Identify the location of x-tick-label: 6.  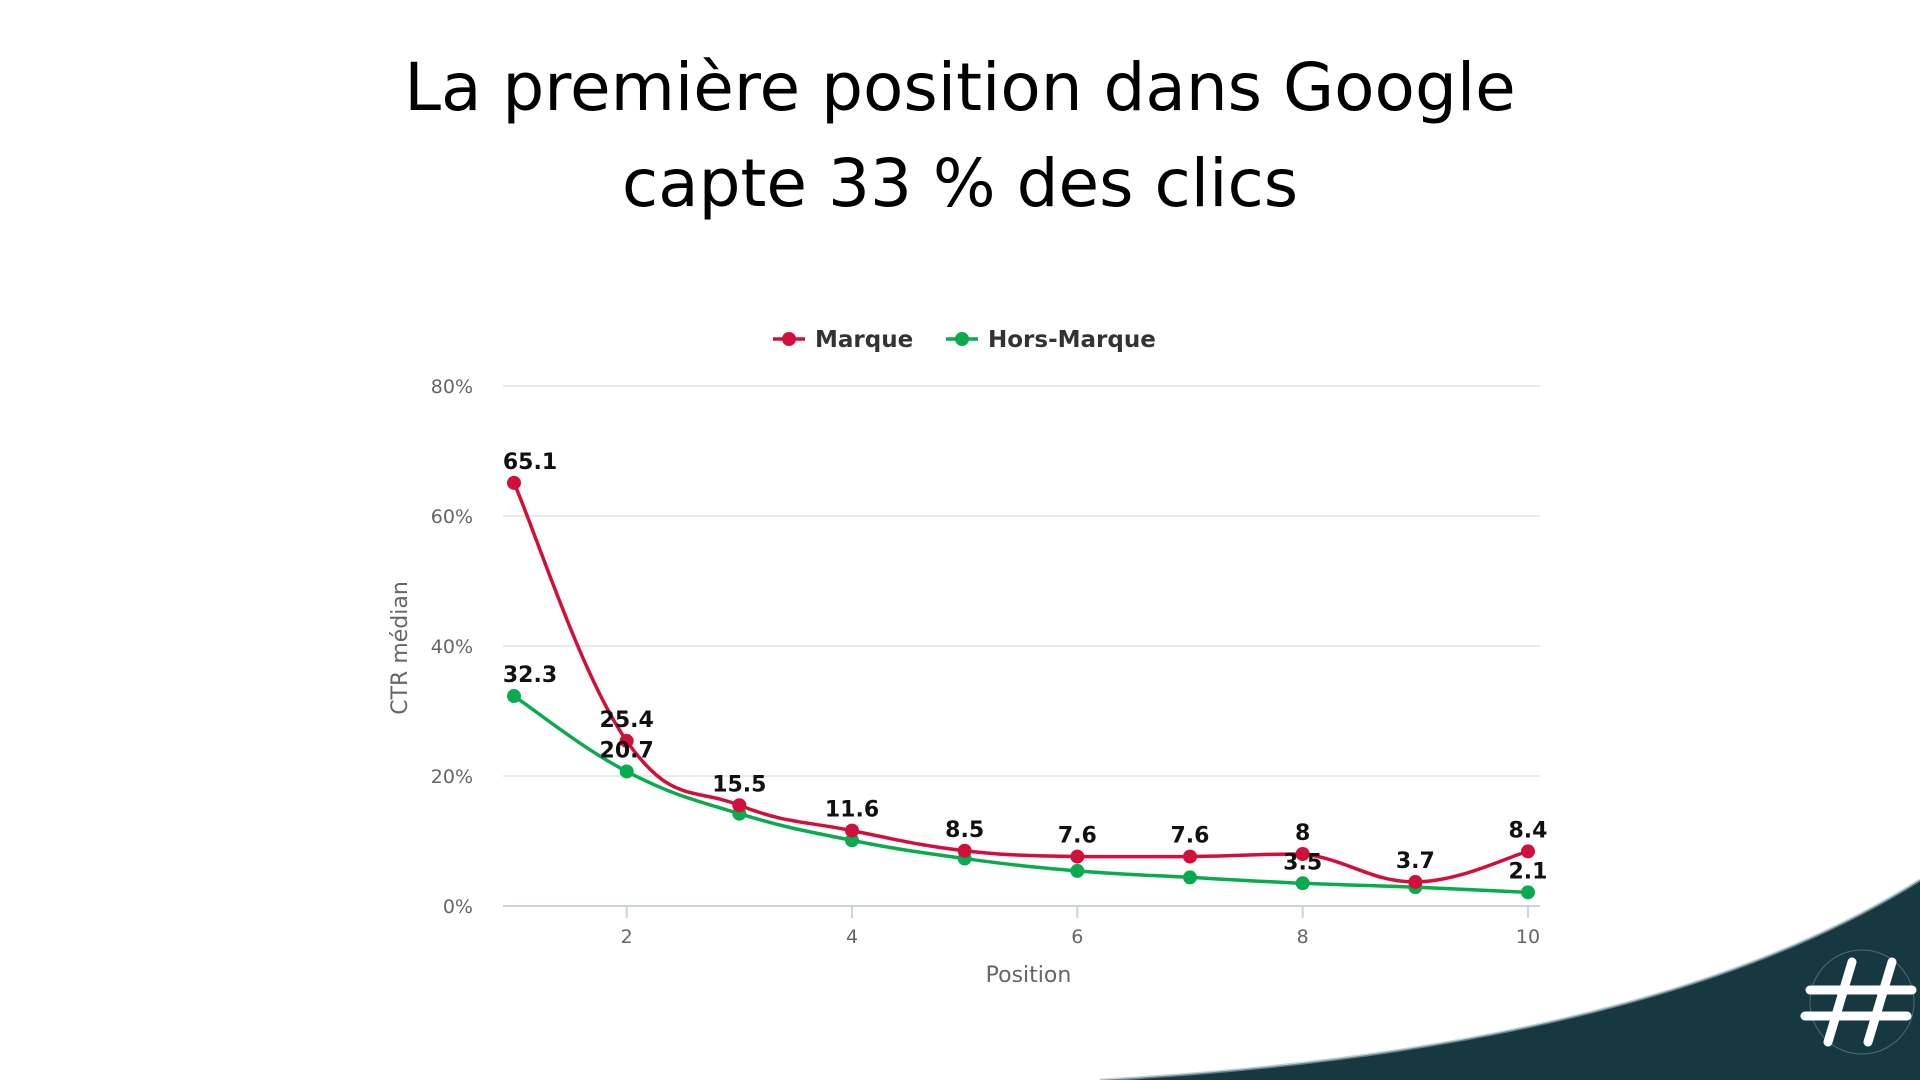
(1077, 937).